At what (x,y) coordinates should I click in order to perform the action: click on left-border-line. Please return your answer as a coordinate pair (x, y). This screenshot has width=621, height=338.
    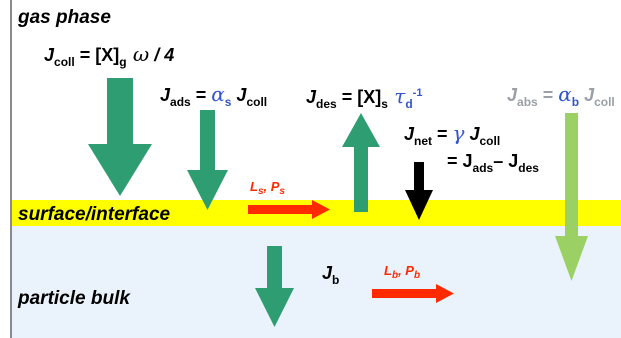
    Looking at the image, I should click on (11, 169).